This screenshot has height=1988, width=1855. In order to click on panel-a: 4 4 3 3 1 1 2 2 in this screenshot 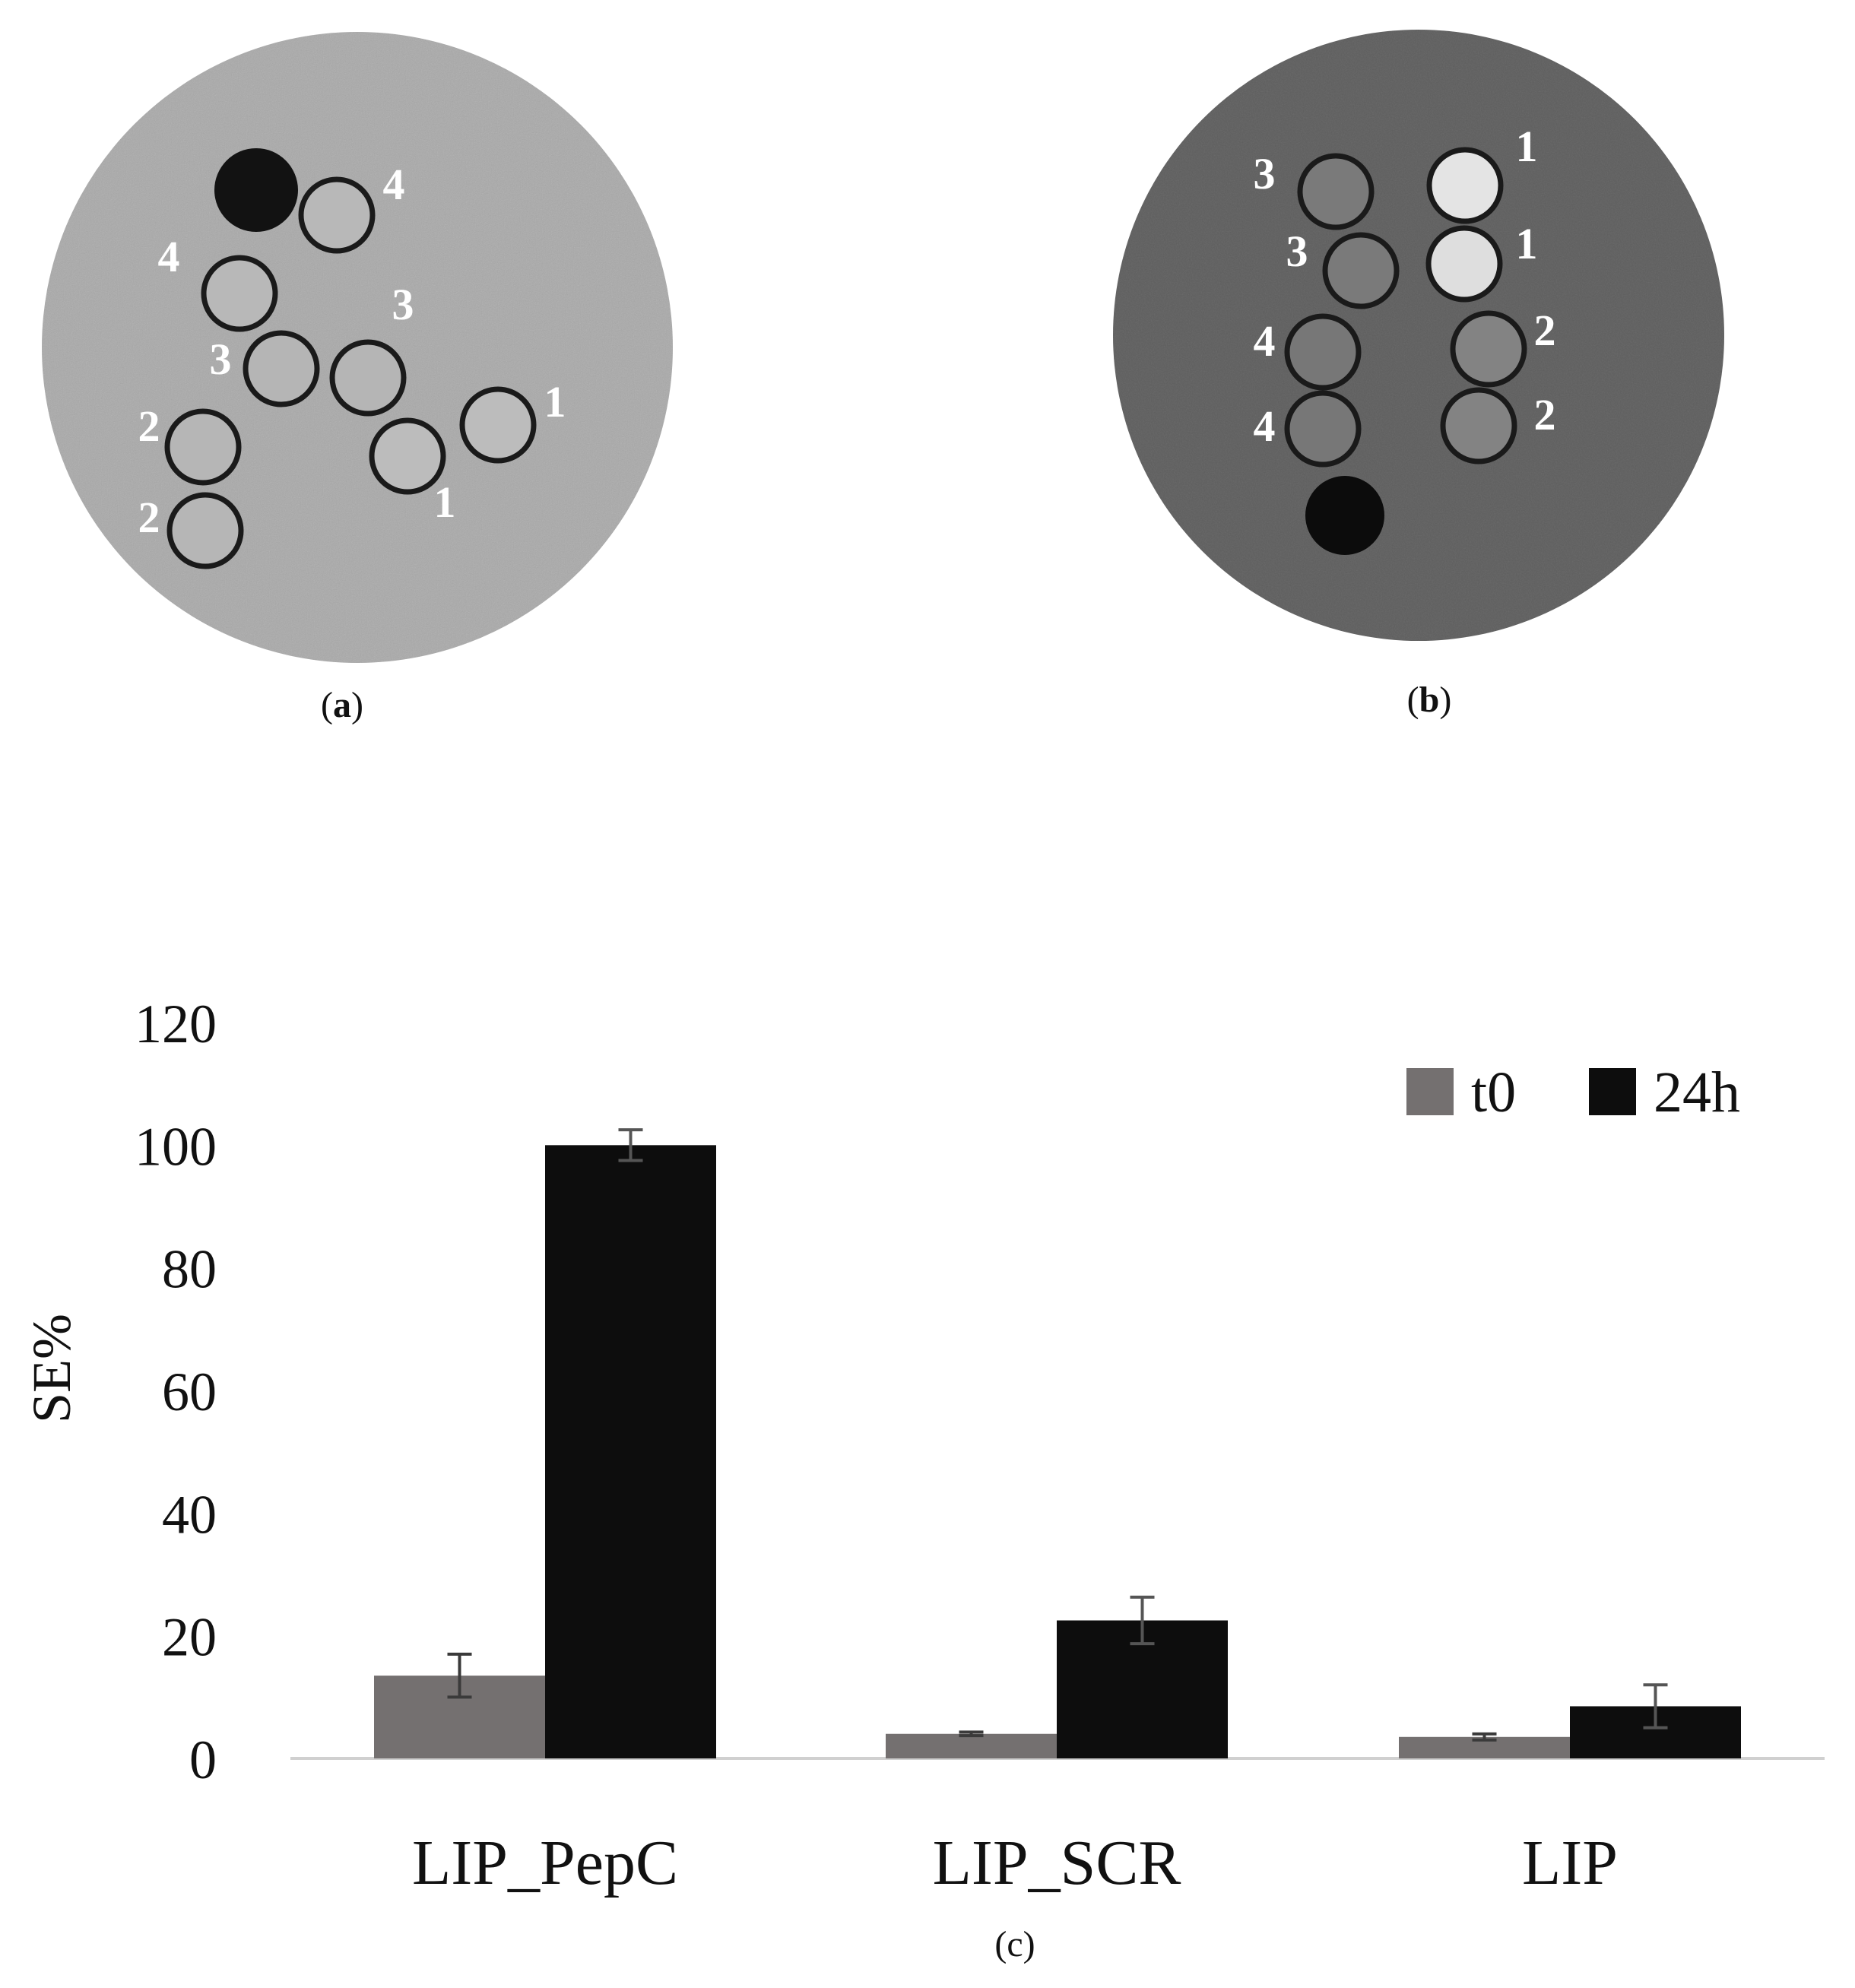, I will do `click(357, 347)`.